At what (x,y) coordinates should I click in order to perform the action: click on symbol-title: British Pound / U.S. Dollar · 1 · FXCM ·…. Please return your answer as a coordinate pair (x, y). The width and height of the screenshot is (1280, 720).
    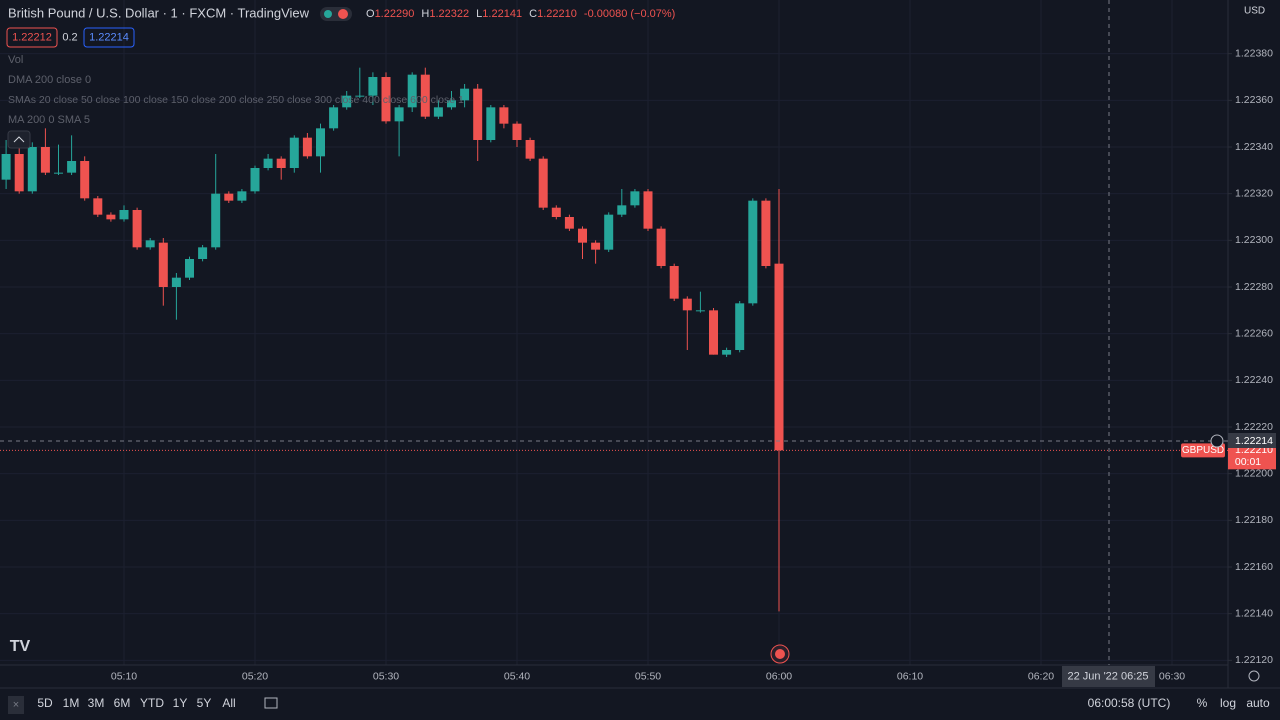
    Looking at the image, I should click on (159, 12).